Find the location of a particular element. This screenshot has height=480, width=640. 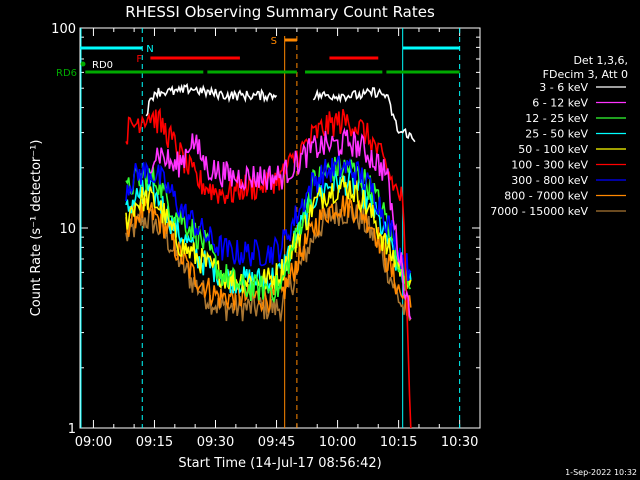

rd0-marker is located at coordinates (83, 64).